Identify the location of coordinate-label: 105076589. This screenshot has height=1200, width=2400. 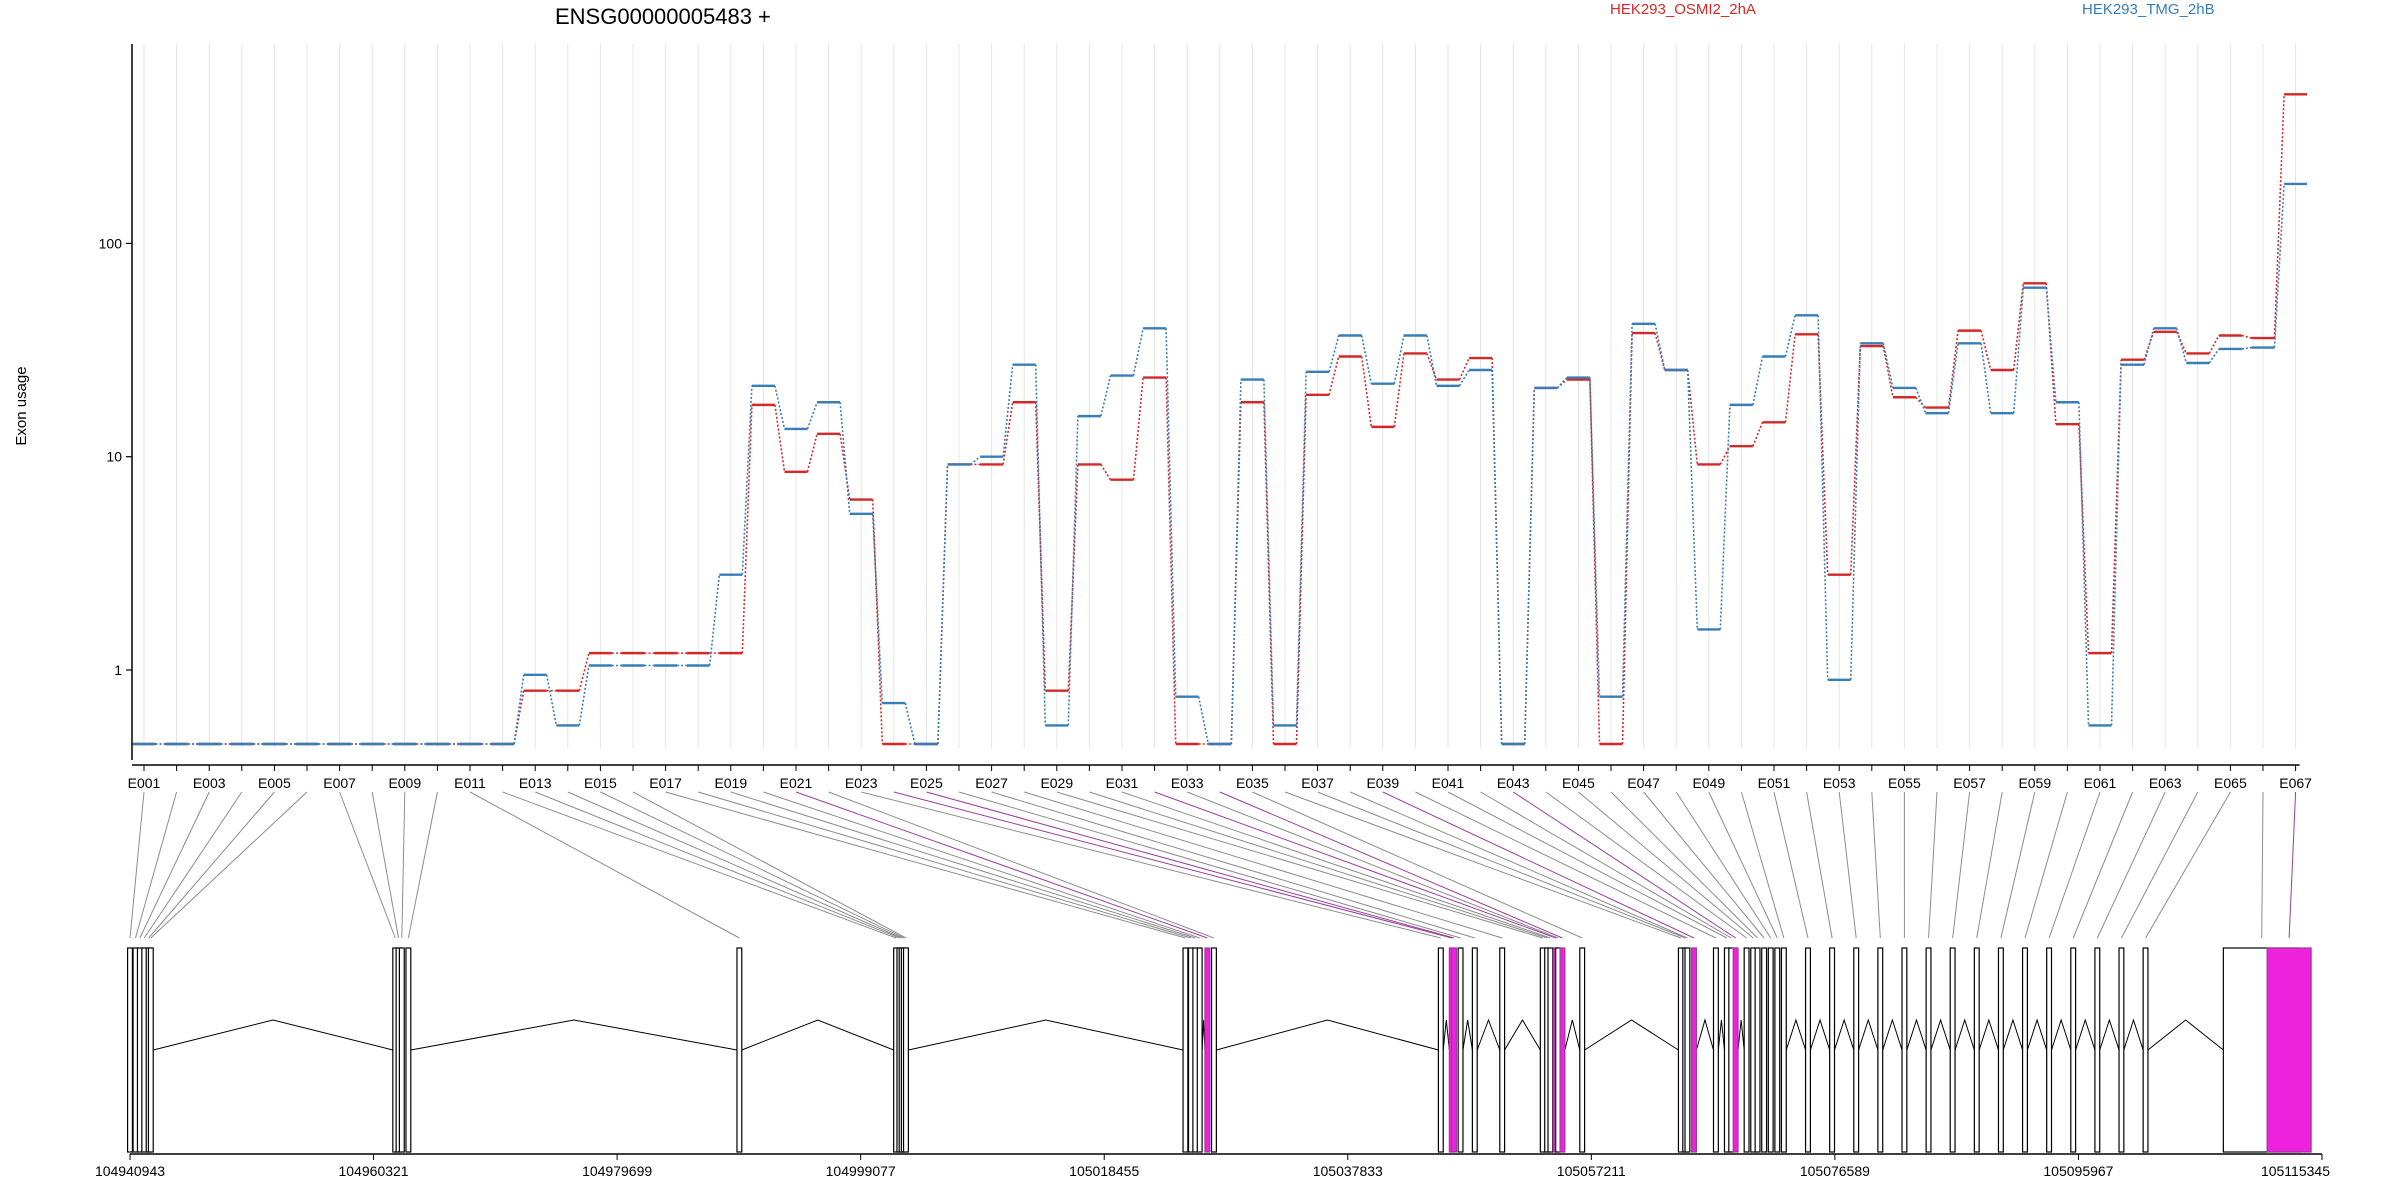
(1835, 1171).